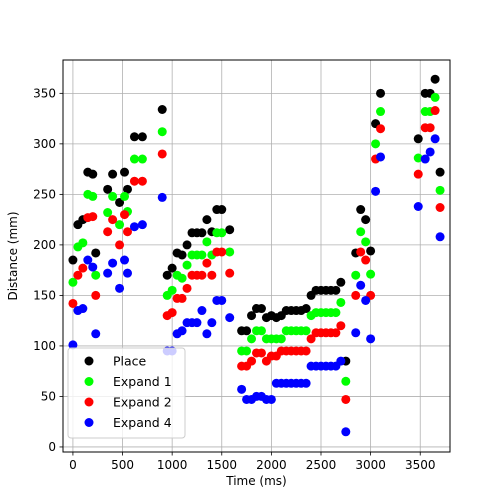 The width and height of the screenshot is (500, 500). What do you see at coordinates (44, 296) in the screenshot?
I see `y-tick-label: 150` at bounding box center [44, 296].